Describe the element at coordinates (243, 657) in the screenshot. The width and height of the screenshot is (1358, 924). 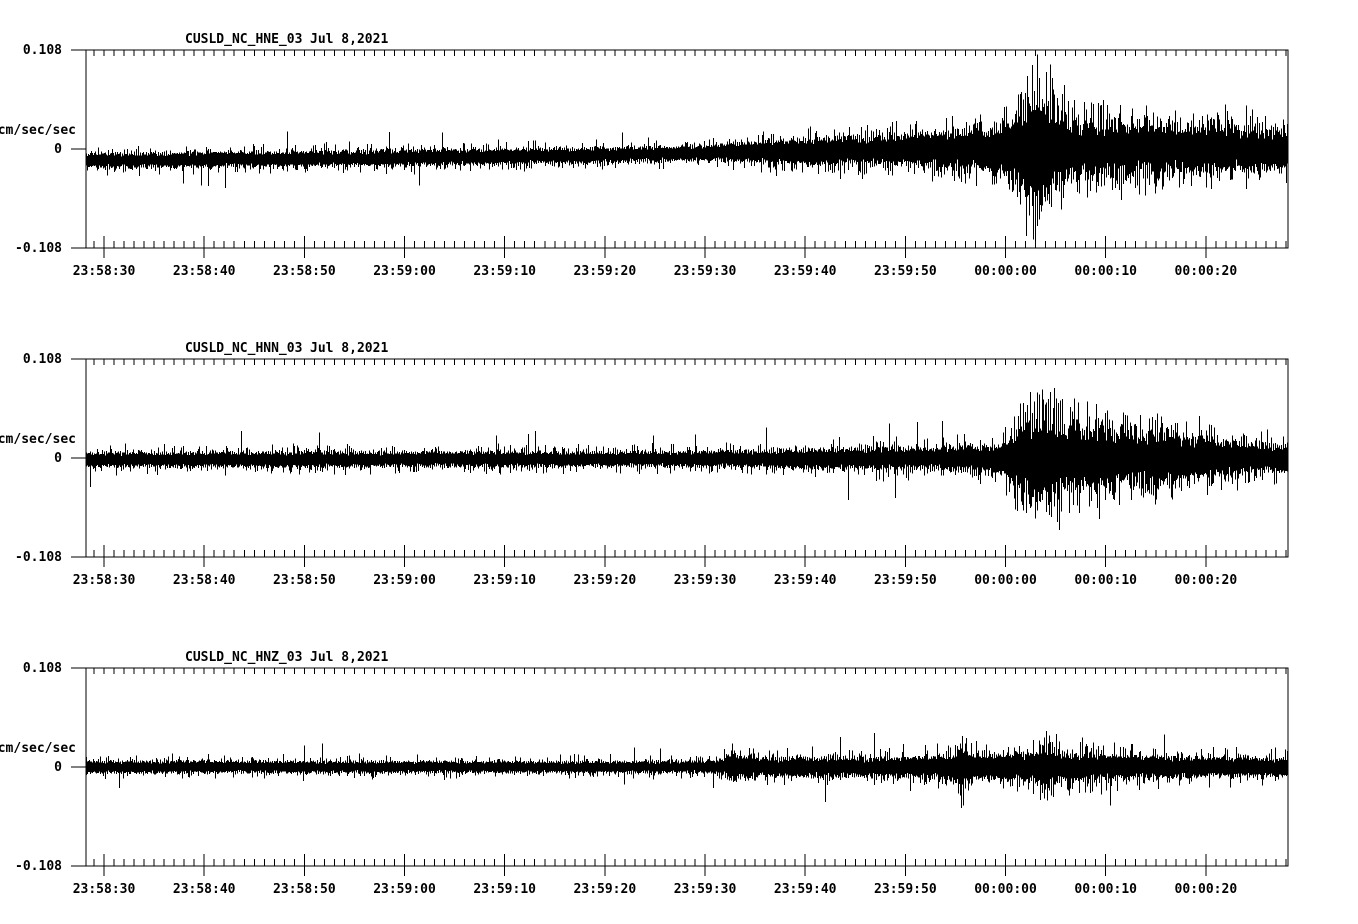
I see `panel-title-station: CUSLD_NC_HNZ_03` at that location.